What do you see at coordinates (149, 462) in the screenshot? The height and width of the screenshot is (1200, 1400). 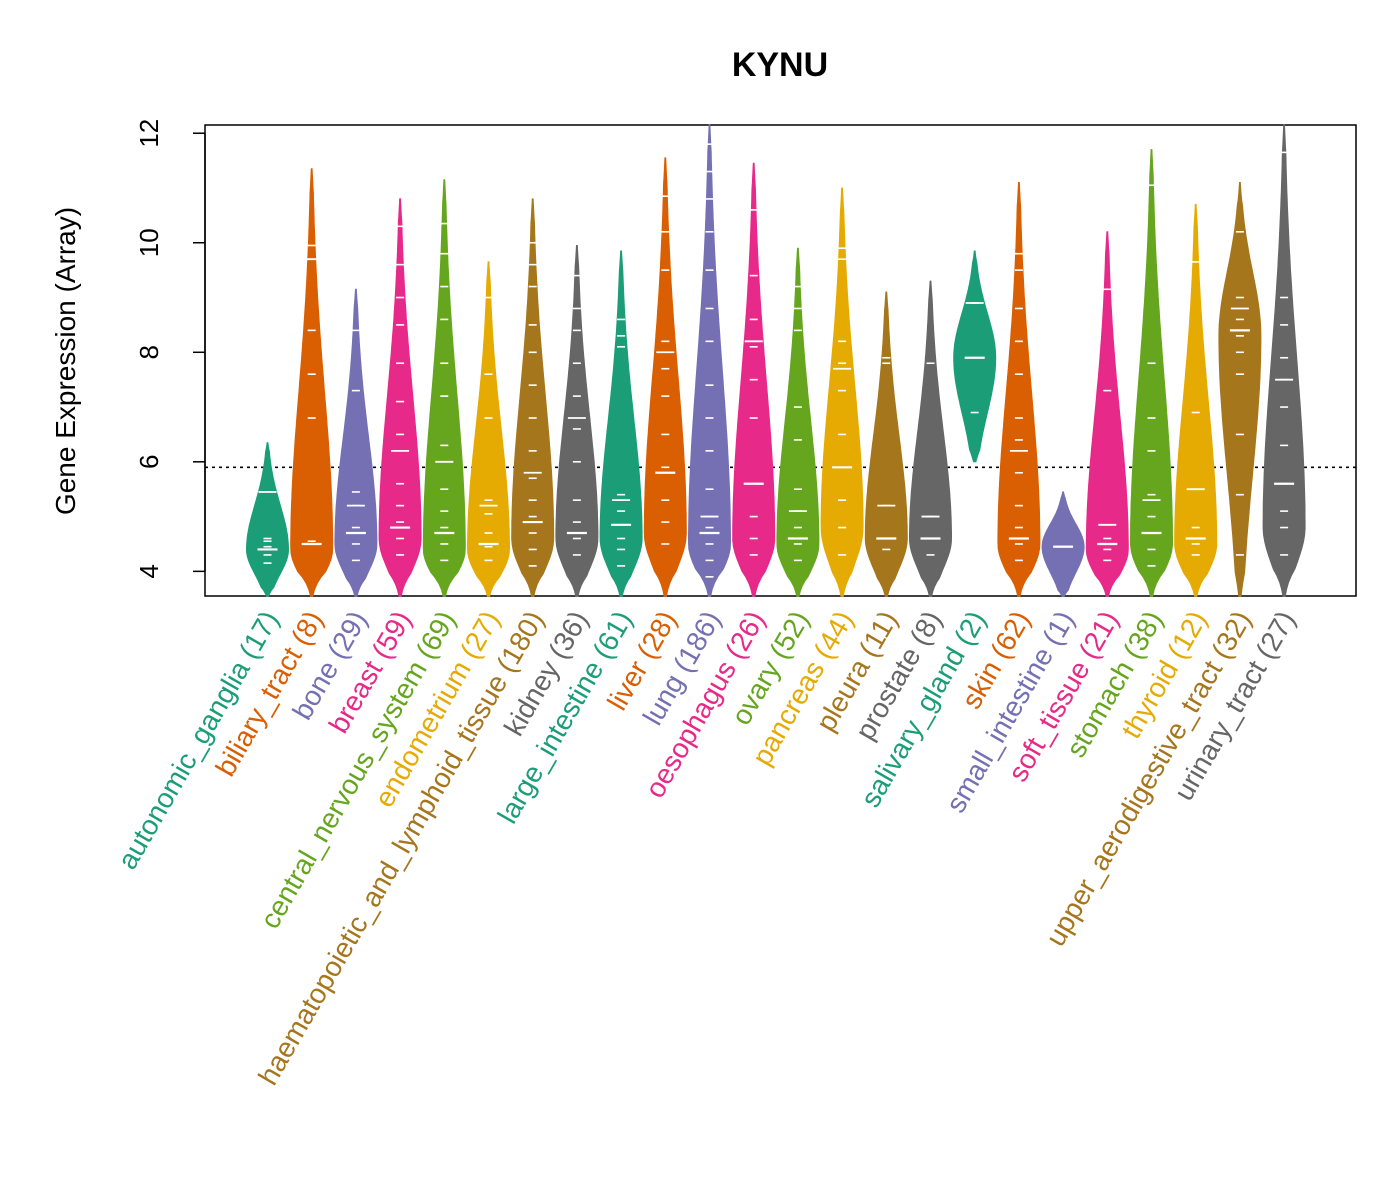 I see `y-tick-label: 6` at bounding box center [149, 462].